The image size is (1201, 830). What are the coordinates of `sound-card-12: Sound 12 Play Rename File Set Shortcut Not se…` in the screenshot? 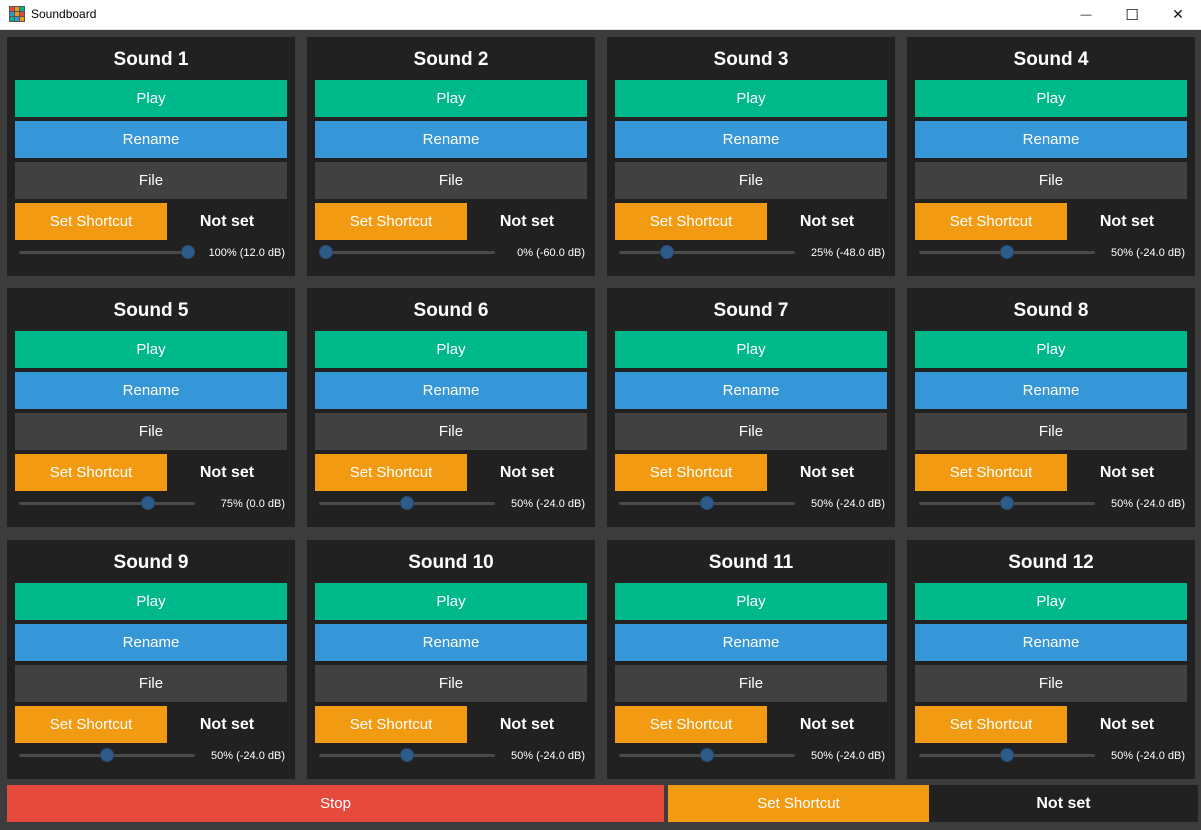 It's located at (1051, 659).